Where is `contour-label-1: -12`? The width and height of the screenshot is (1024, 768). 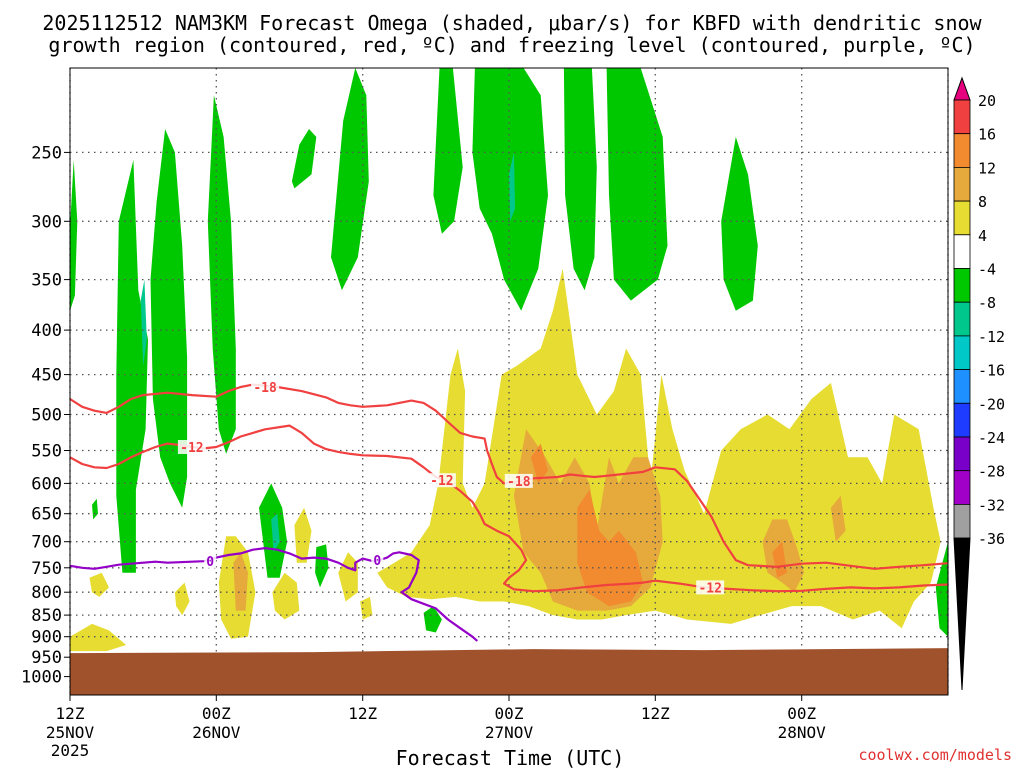 contour-label-1: -12 is located at coordinates (191, 448).